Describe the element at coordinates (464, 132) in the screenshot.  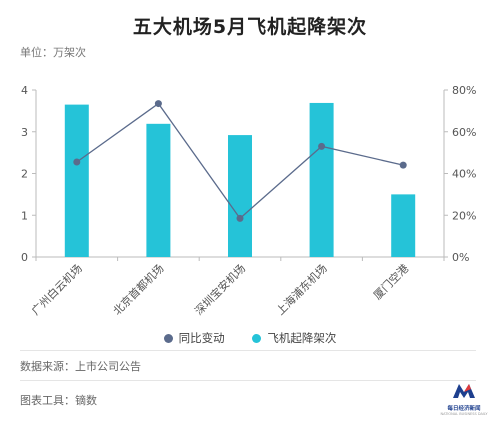
I see `y-right-tick-label: 60%` at that location.